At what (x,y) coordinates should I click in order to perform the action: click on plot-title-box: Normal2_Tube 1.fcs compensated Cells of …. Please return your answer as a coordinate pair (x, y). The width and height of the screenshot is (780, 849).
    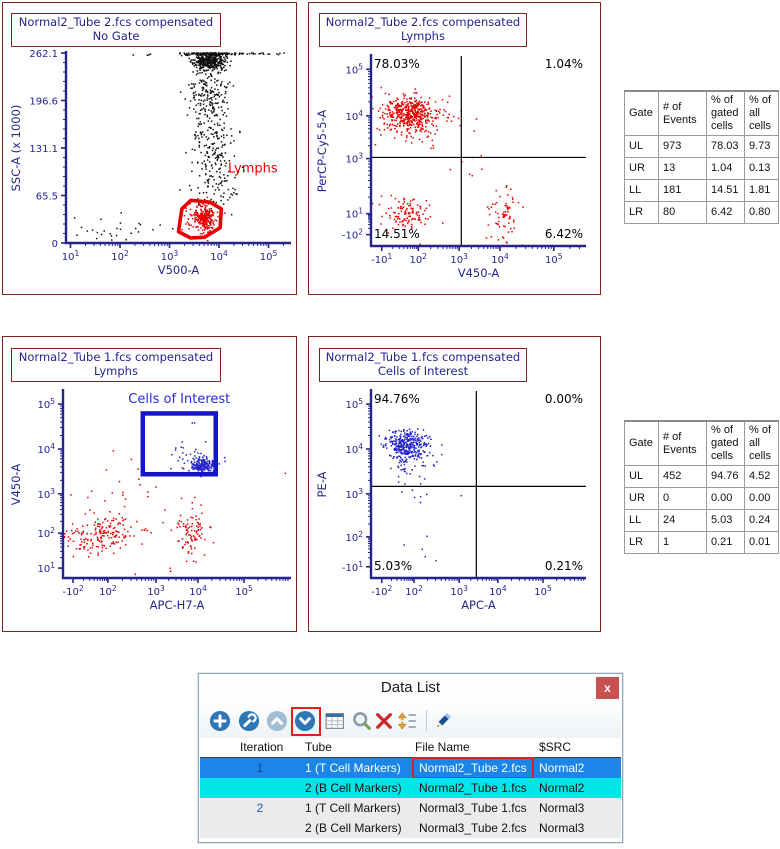
    Looking at the image, I should click on (423, 365).